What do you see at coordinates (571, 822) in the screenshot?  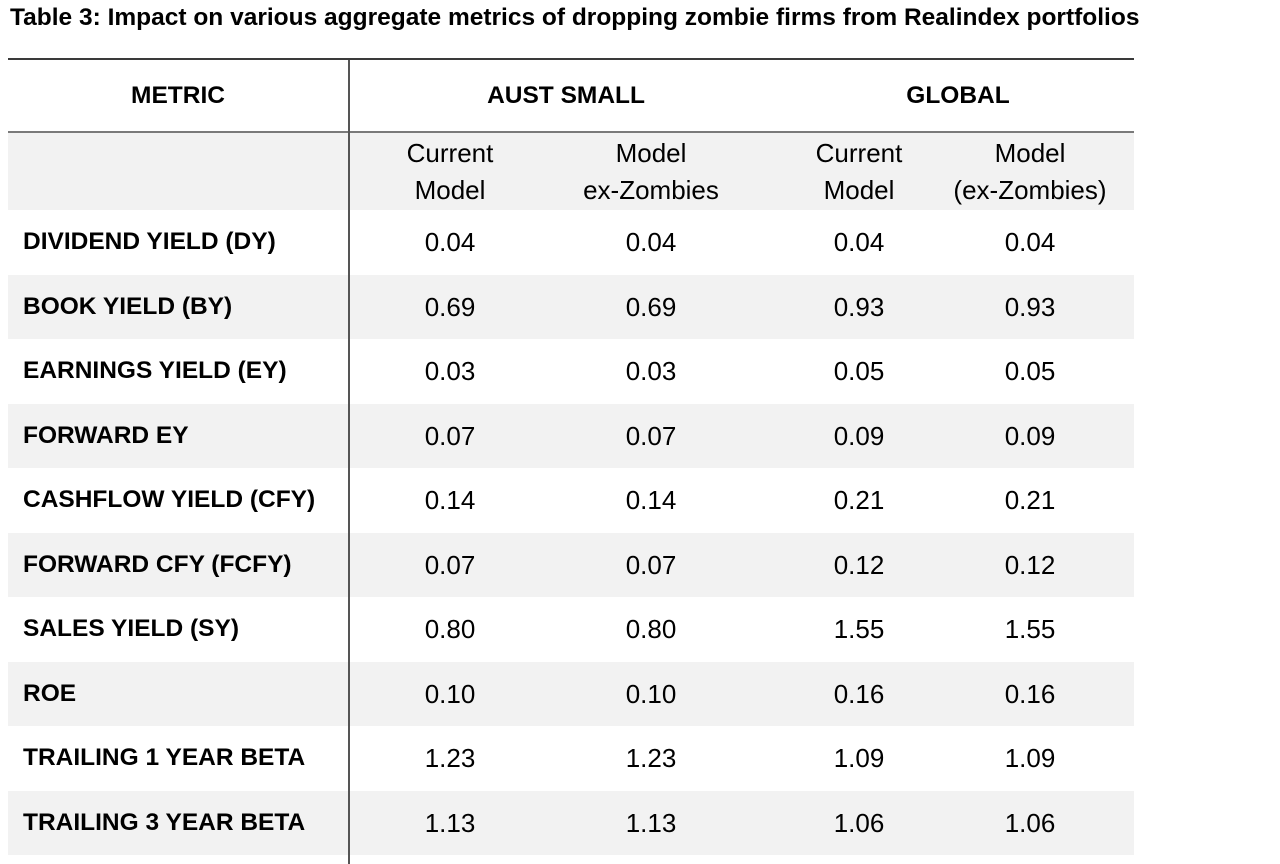 I see `table-row: TRAILING 3 YEAR BETA 1.13 1.13 1.06 1.06` at bounding box center [571, 822].